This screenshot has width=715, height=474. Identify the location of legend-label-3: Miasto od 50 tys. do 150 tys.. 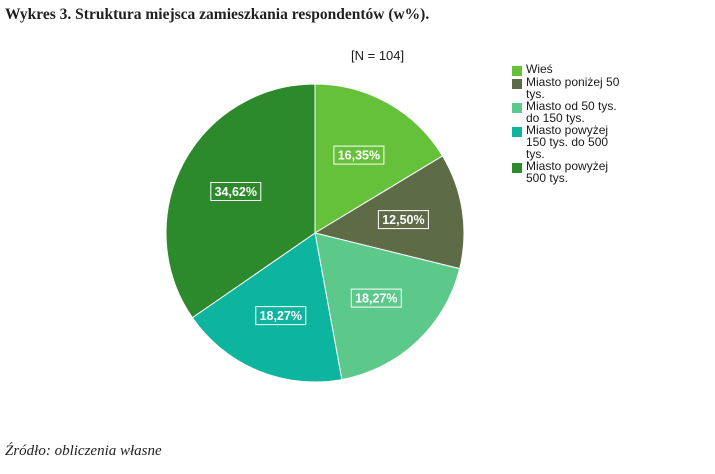
(571, 112).